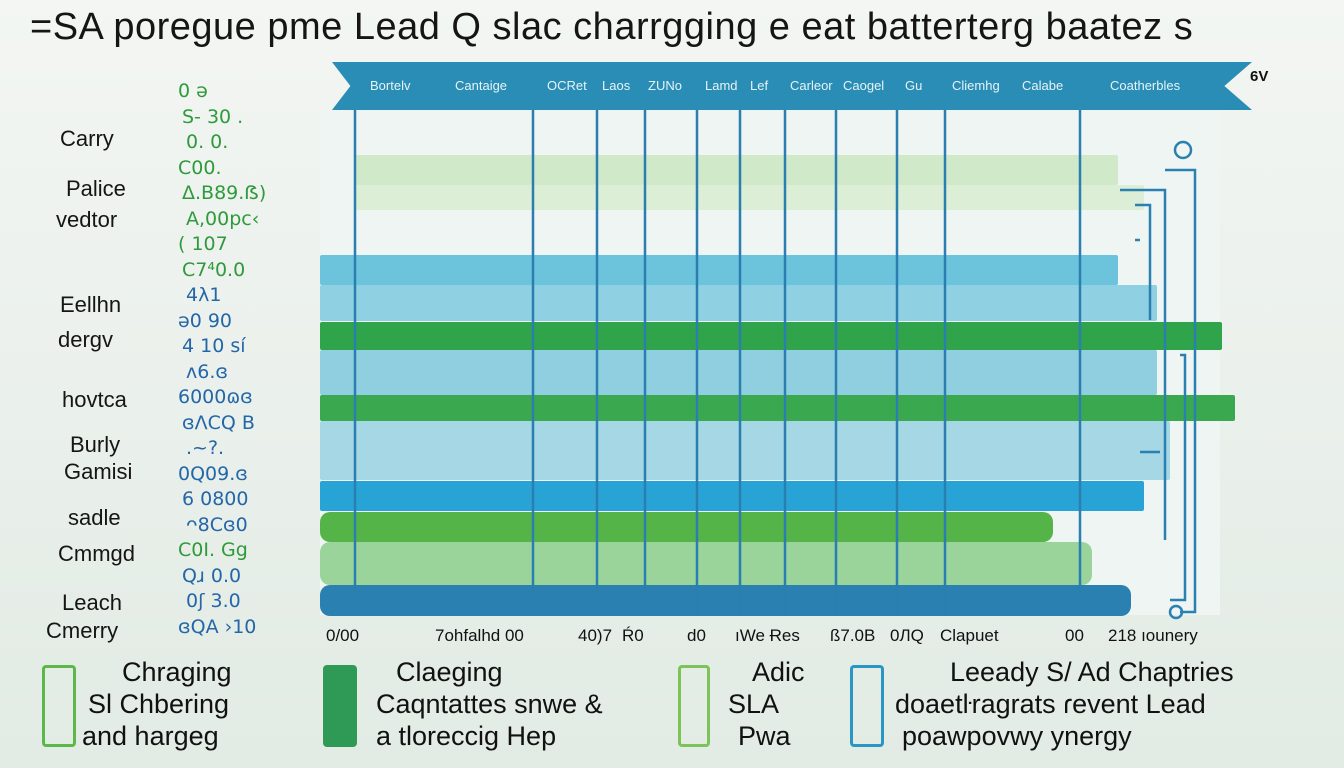 Image resolution: width=1344 pixels, height=768 pixels. What do you see at coordinates (193, 91) in the screenshot?
I see `number-annotation: 0 ǝ` at bounding box center [193, 91].